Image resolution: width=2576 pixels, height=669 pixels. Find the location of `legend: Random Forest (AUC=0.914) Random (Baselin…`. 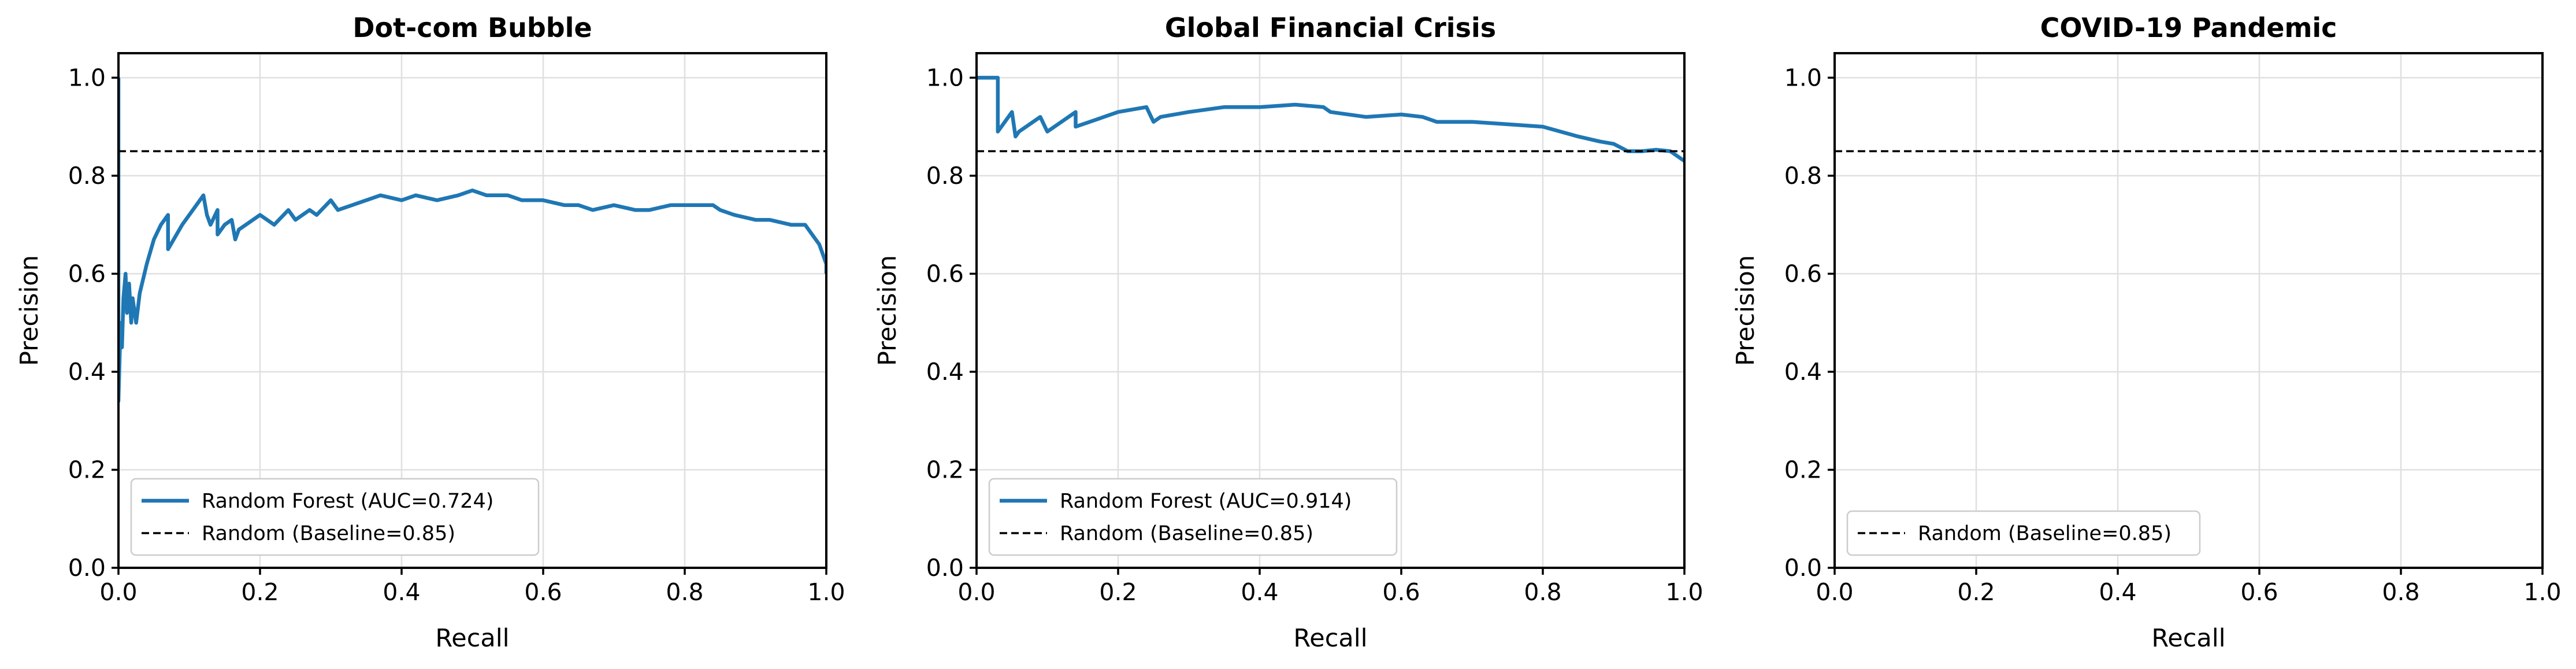

legend: Random Forest (AUC=0.914) Random (Baselin… is located at coordinates (1193, 517).